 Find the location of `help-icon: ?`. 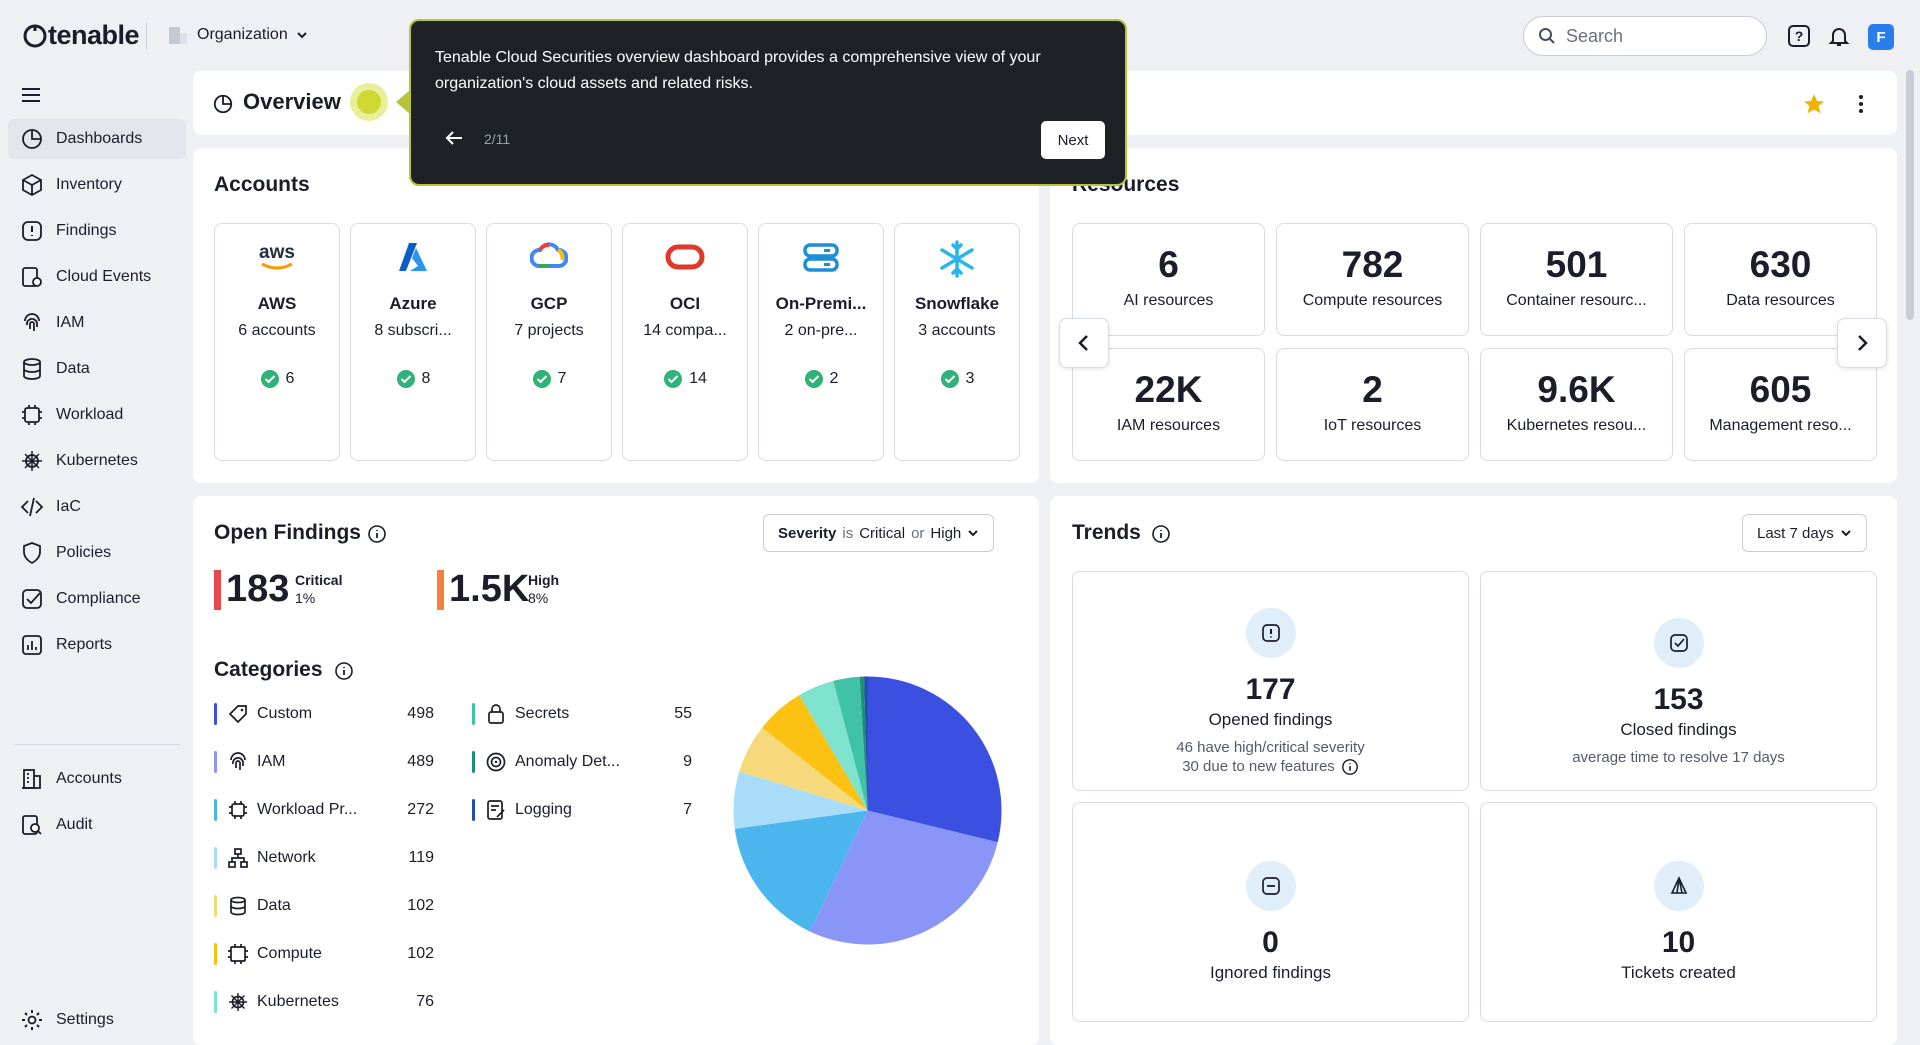

help-icon: ? is located at coordinates (1799, 36).